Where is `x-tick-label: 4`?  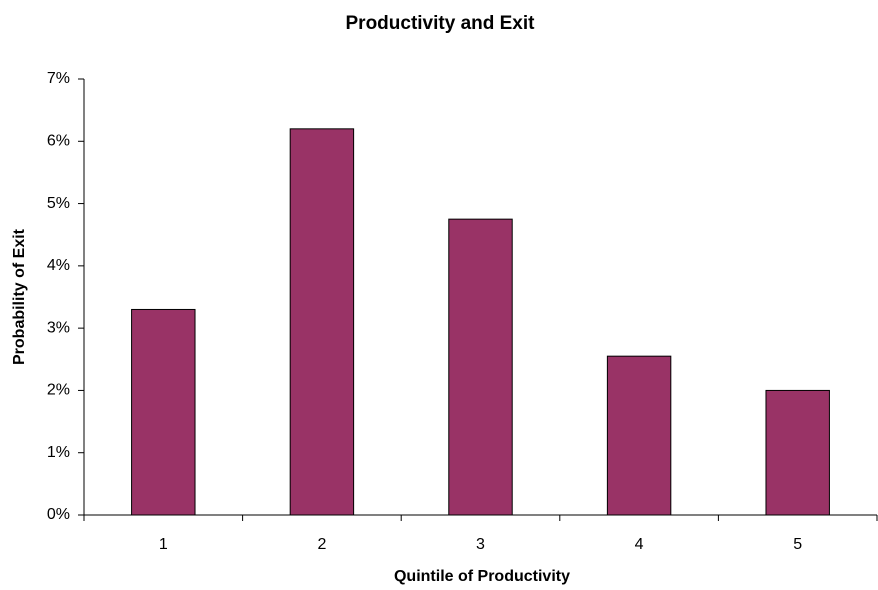 x-tick-label: 4 is located at coordinates (639, 544).